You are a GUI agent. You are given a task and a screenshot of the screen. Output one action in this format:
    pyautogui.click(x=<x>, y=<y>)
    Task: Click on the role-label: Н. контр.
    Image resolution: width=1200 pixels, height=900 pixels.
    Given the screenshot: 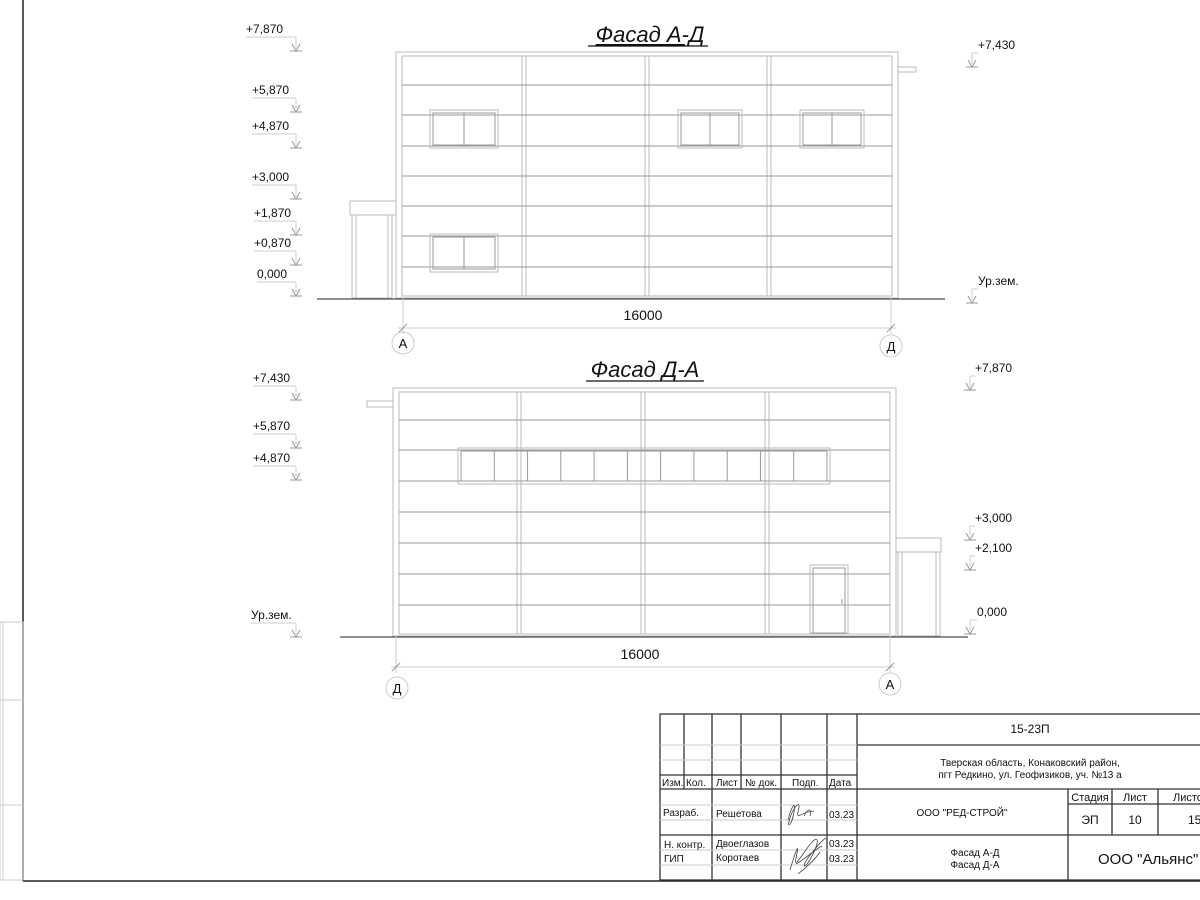 What is the action you would take?
    pyautogui.click(x=684, y=845)
    